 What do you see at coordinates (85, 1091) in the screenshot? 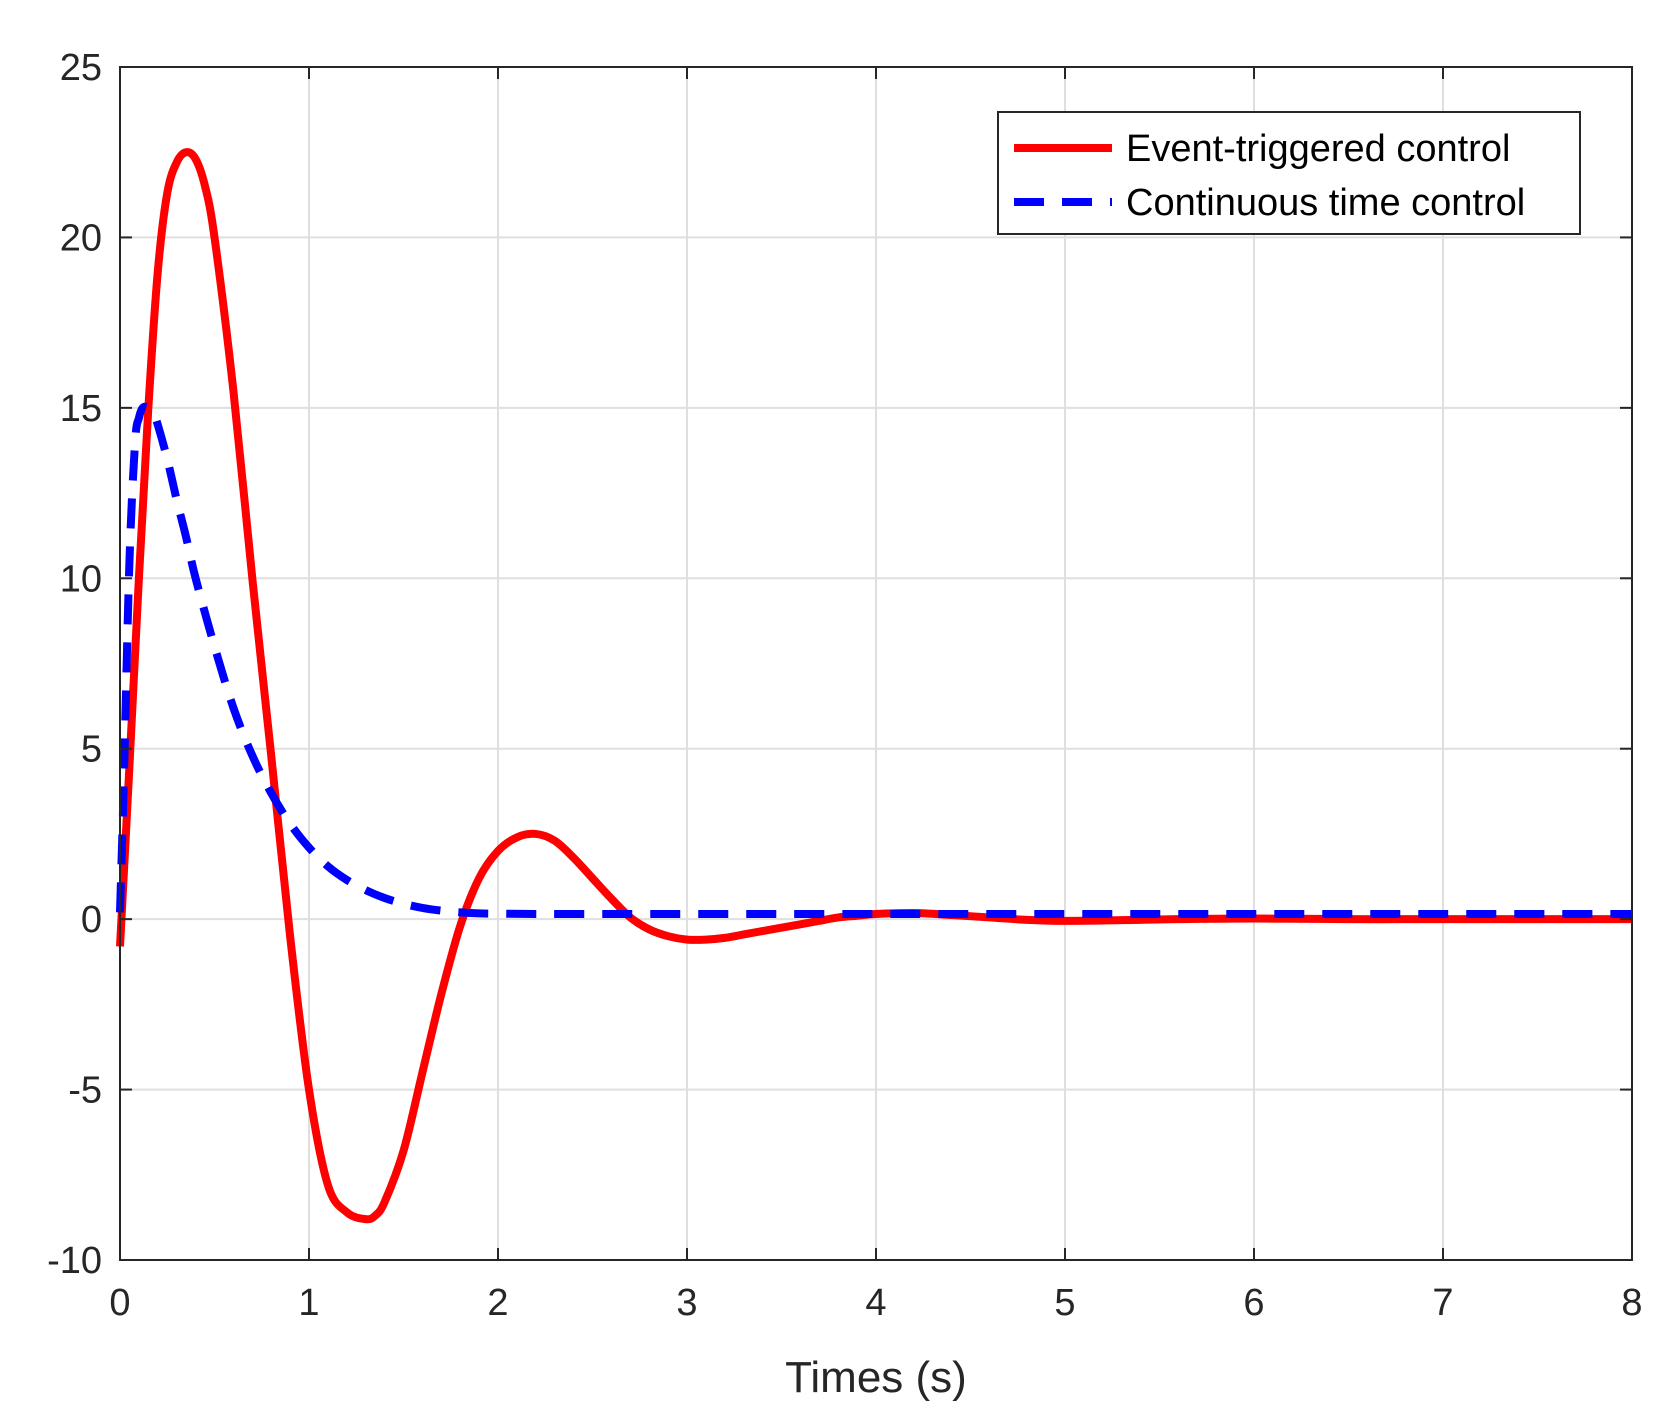
I see `y-tick-label: -5` at bounding box center [85, 1091].